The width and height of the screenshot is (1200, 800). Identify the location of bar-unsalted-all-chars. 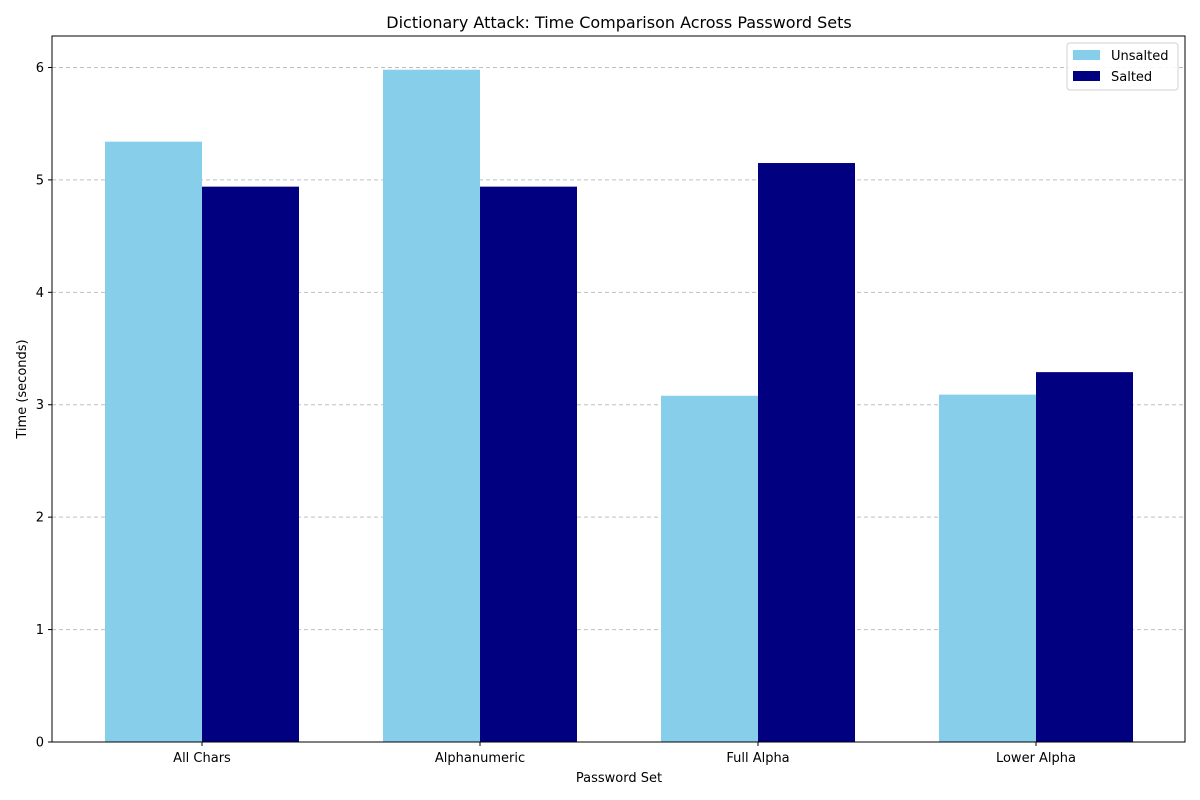
(153, 441).